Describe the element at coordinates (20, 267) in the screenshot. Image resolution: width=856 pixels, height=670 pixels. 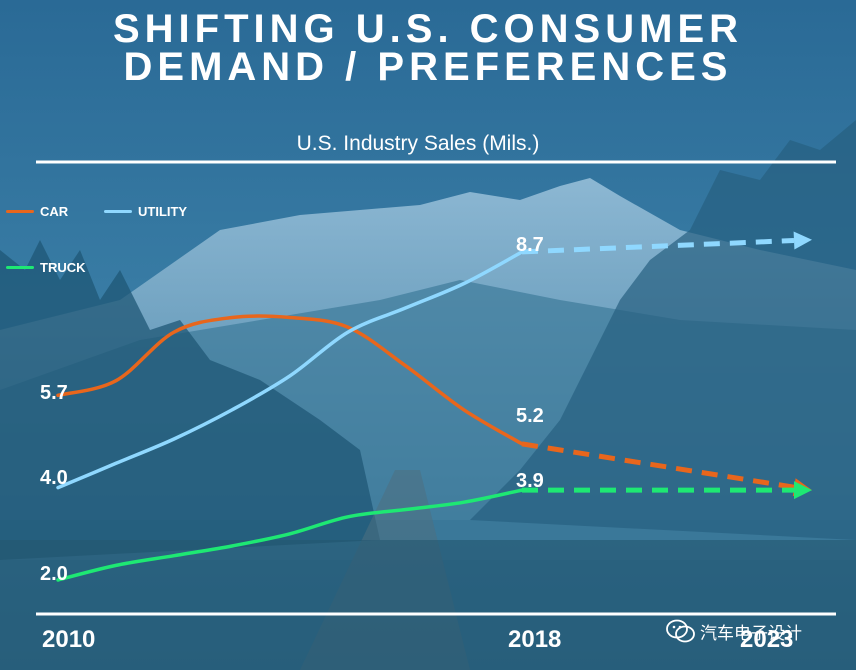
I see `legend-swatch-truck` at that location.